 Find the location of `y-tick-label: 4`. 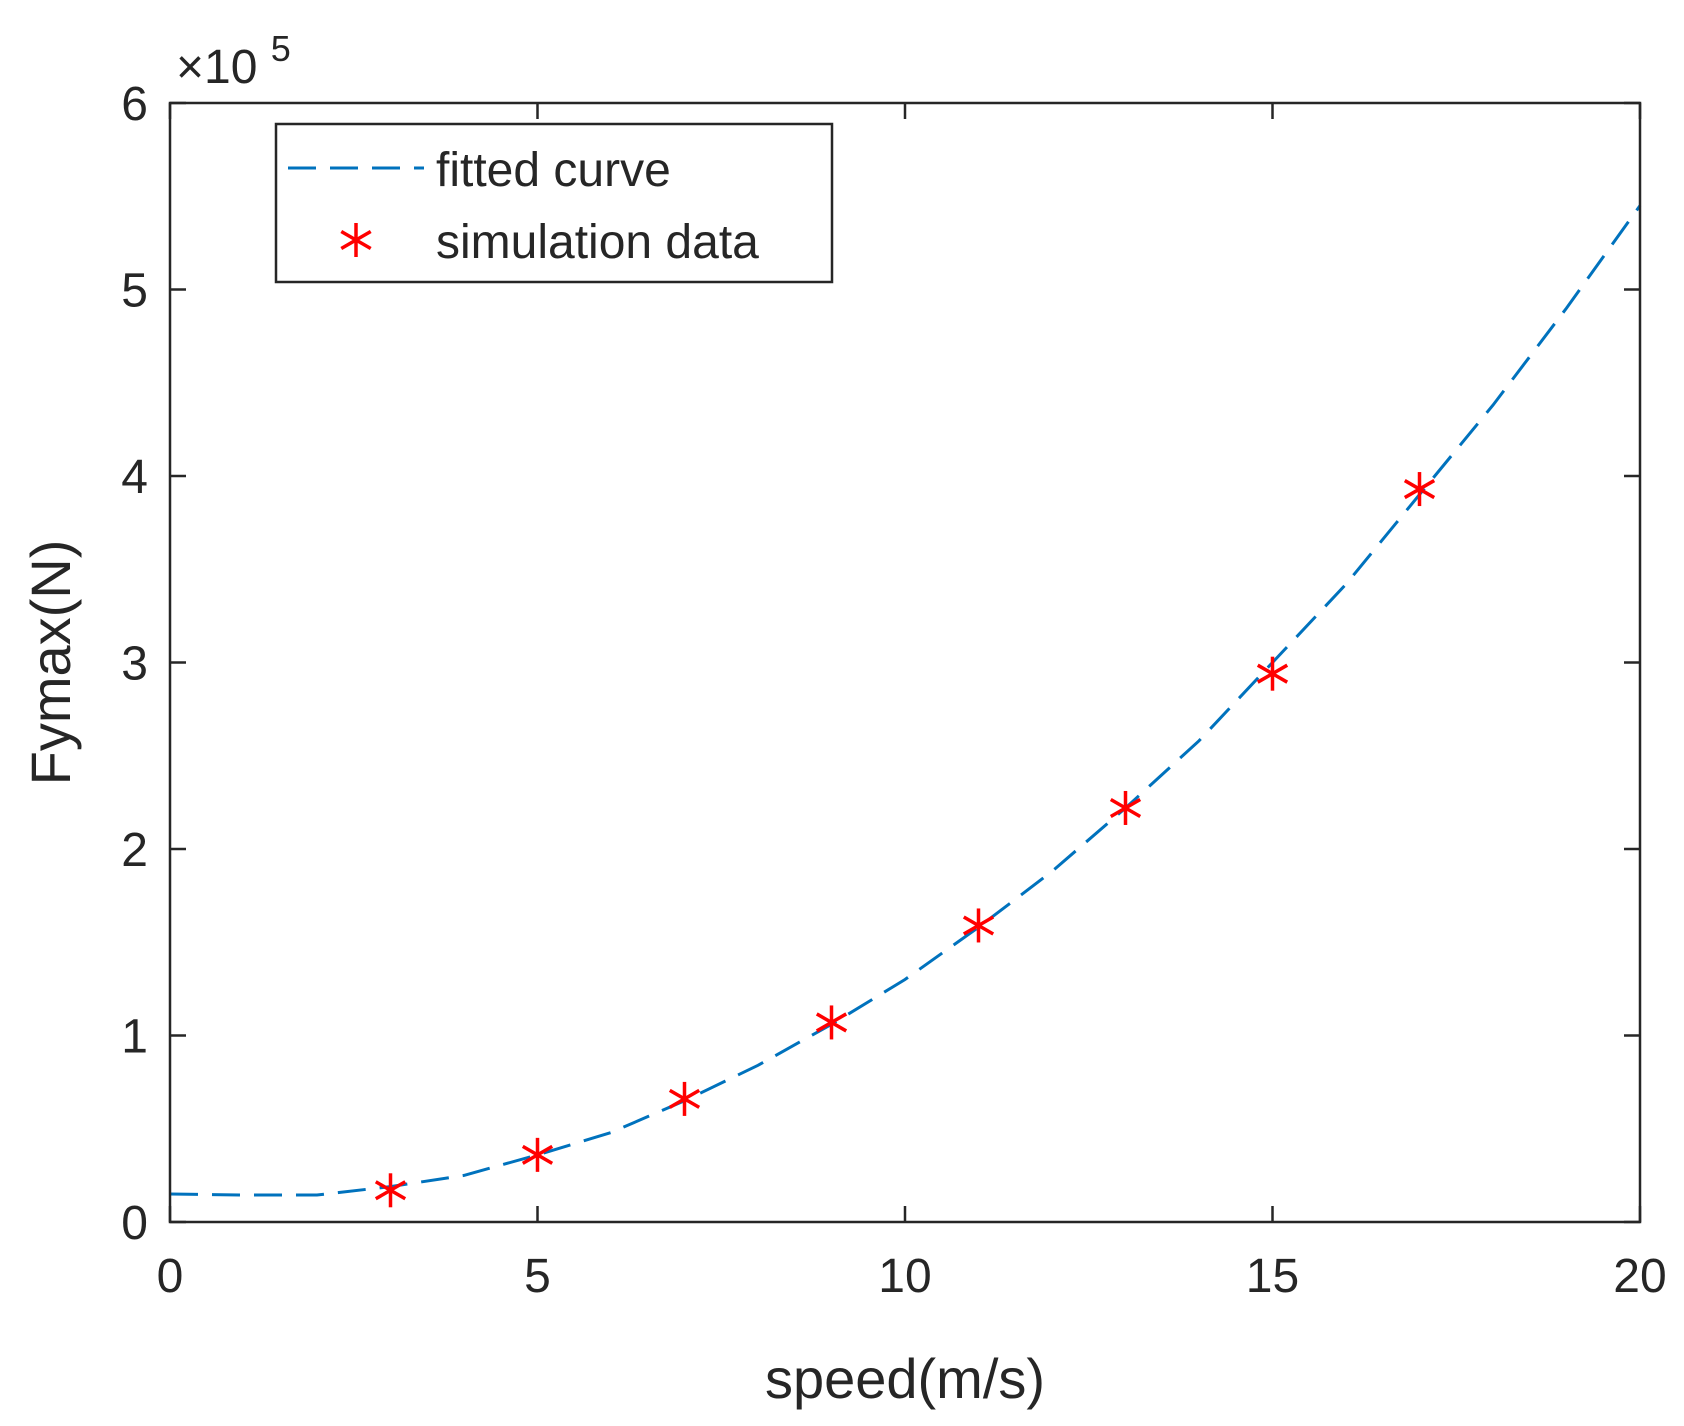

y-tick-label: 4 is located at coordinates (134, 477).